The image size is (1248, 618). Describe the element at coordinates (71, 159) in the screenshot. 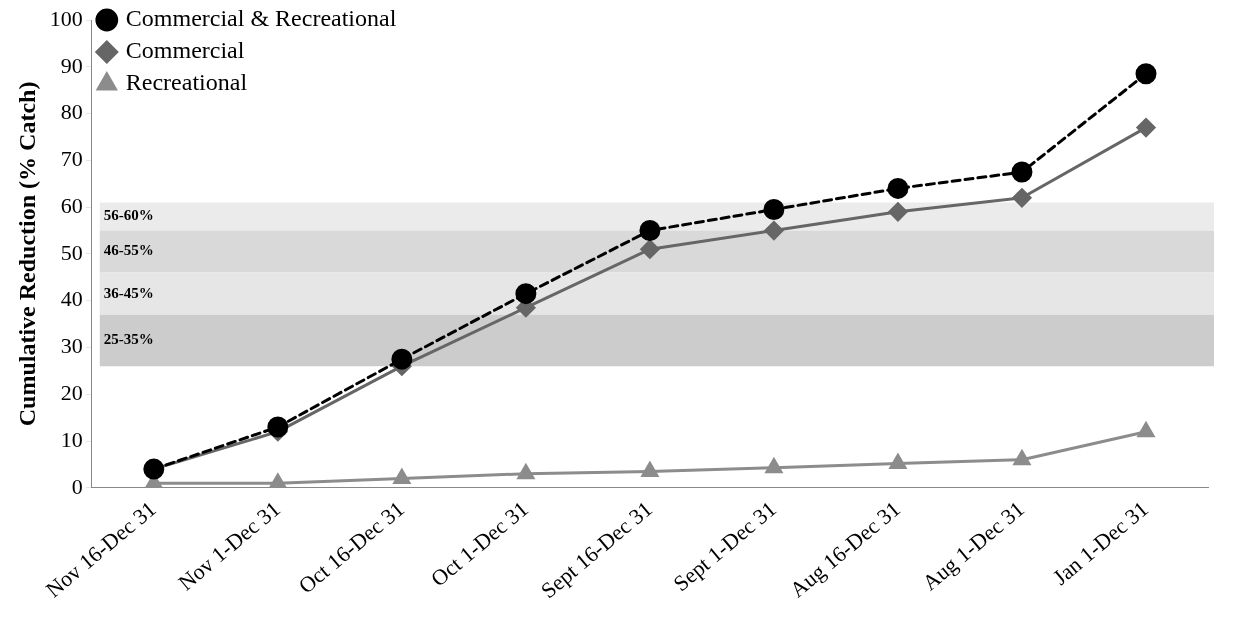

I see `y-tick-label: 70` at that location.